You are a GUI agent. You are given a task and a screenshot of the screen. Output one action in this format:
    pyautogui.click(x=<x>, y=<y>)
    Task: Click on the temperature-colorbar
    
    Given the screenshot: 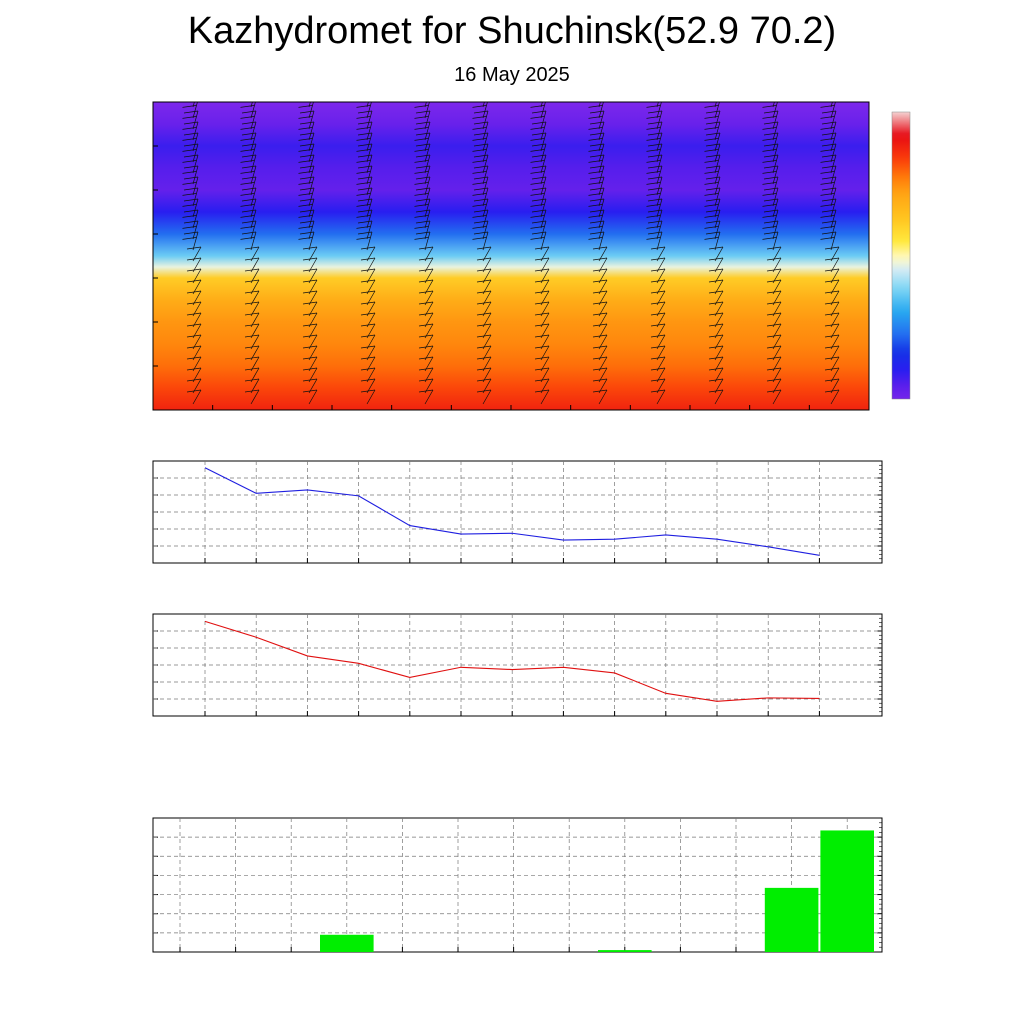 What is the action you would take?
    pyautogui.click(x=901, y=255)
    